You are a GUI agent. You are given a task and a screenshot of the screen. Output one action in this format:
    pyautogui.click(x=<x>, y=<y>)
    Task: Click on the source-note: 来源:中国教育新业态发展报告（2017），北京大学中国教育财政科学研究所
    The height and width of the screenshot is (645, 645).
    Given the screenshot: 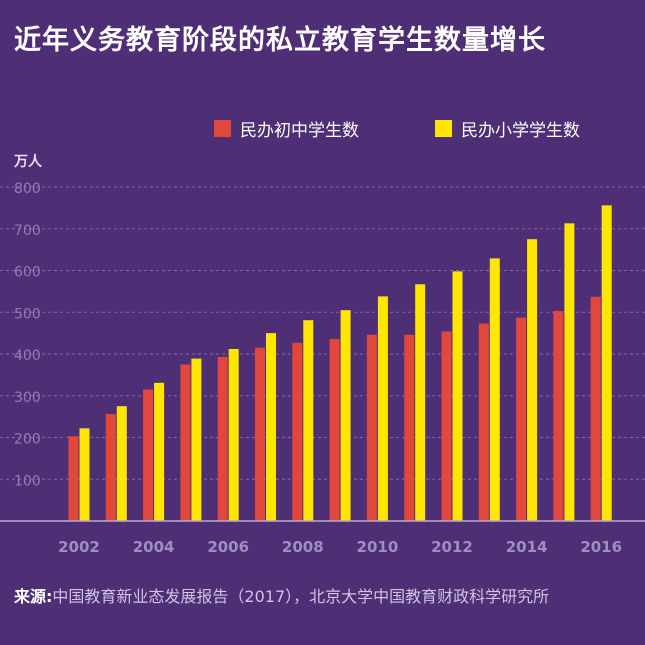 What is the action you would take?
    pyautogui.click(x=324, y=595)
    